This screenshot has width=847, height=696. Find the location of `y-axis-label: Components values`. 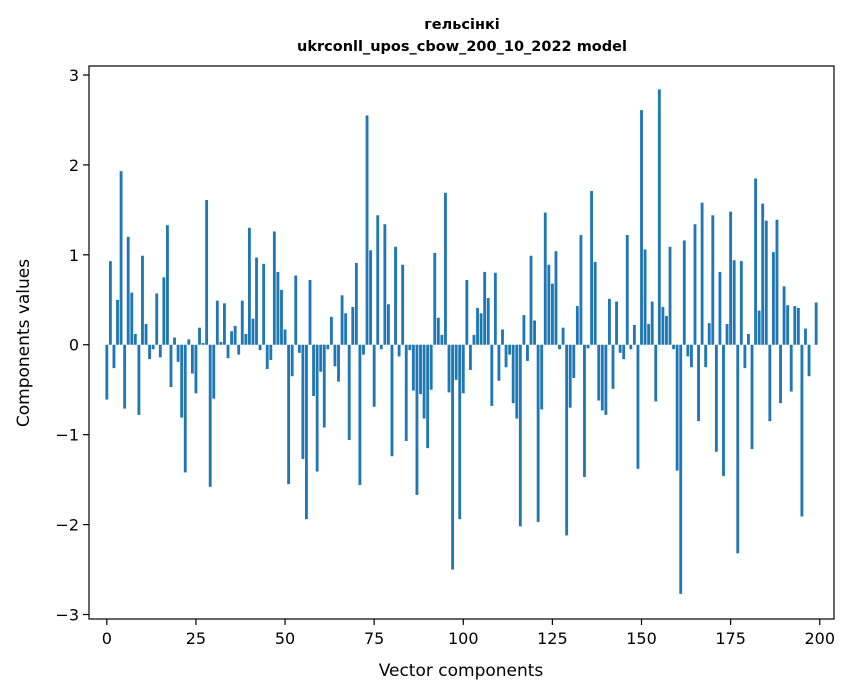

y-axis-label: Components values is located at coordinates (24, 343).